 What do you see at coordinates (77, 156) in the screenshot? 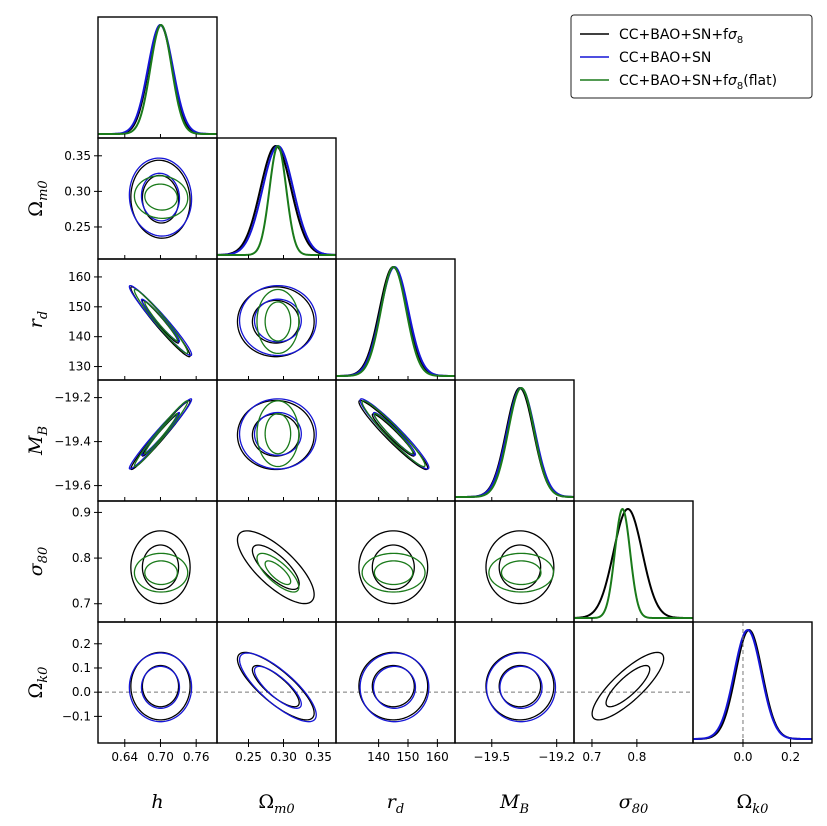
I see `ytick-label-om: 0.35` at bounding box center [77, 156].